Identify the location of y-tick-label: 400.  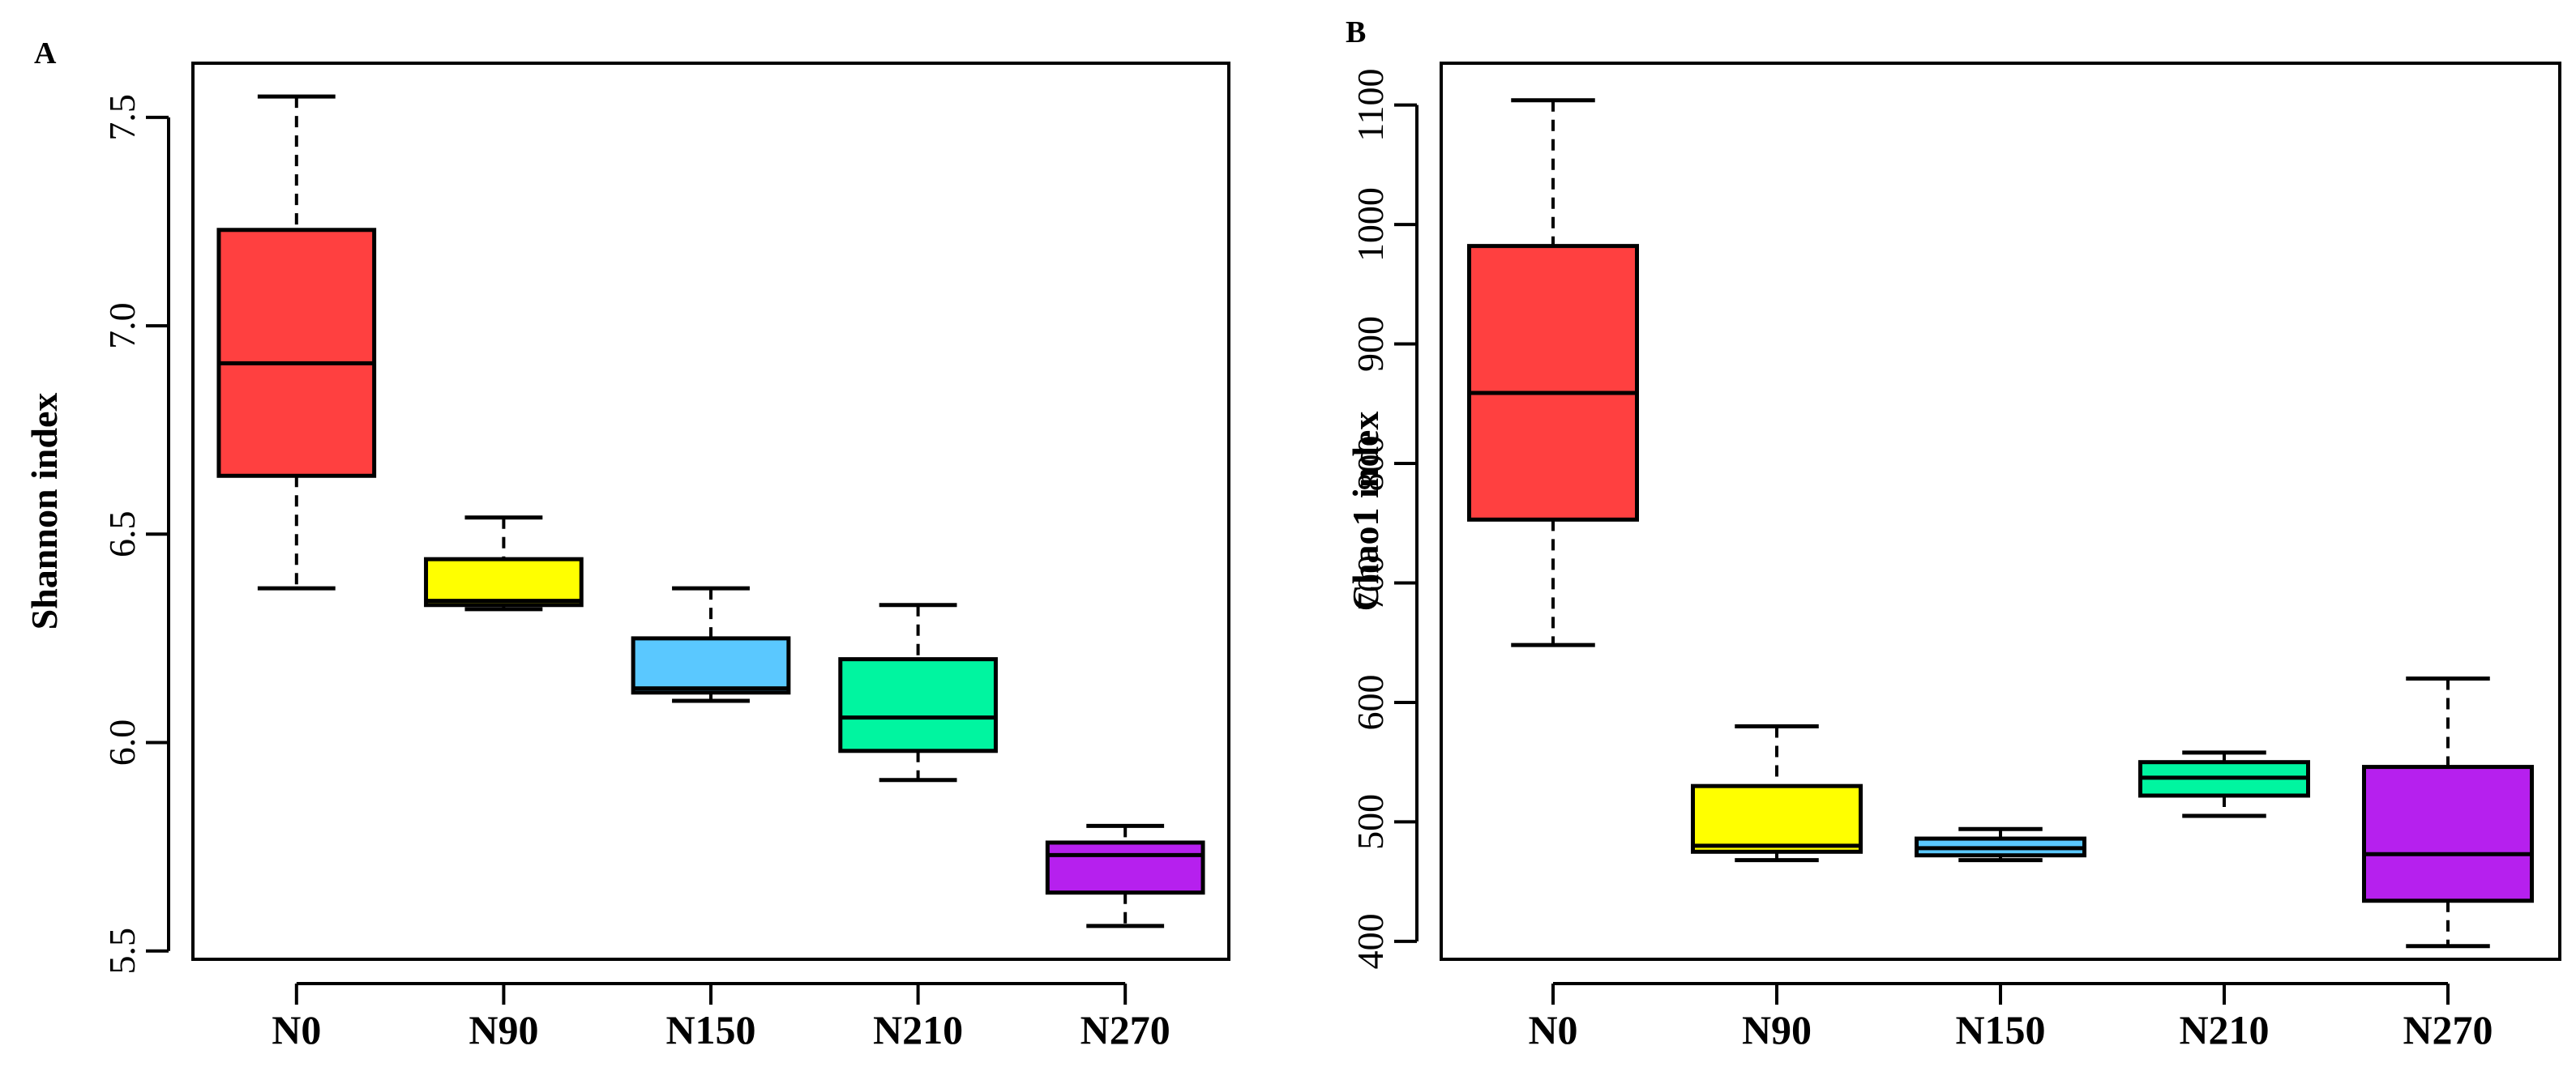
(1370, 941).